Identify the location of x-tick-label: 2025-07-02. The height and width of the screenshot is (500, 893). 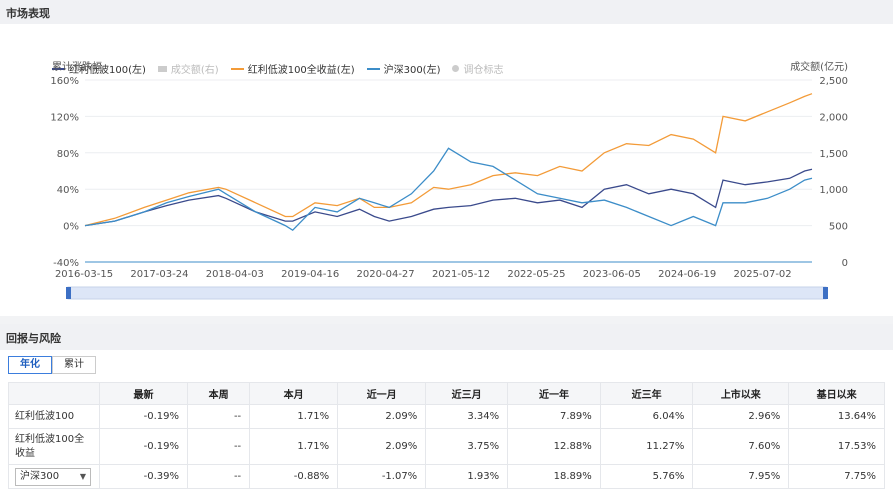
(763, 274).